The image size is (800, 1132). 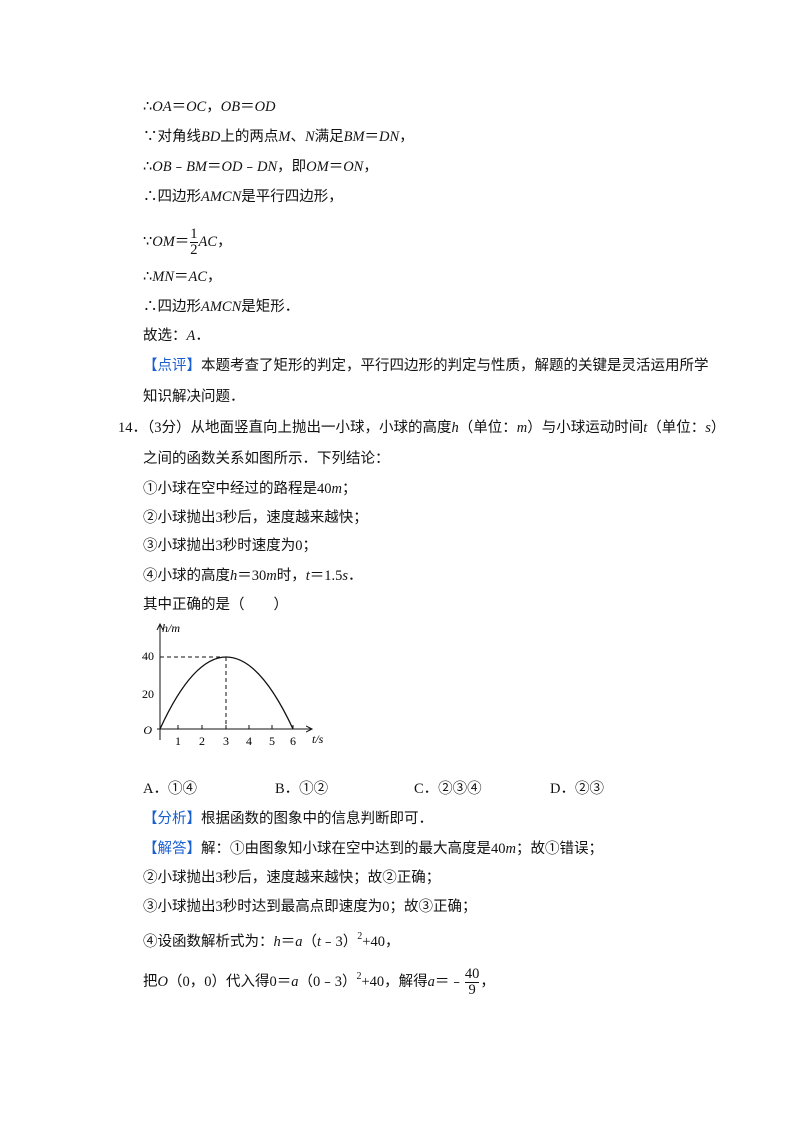 I want to click on run: （单位：, so click(x=487, y=428).